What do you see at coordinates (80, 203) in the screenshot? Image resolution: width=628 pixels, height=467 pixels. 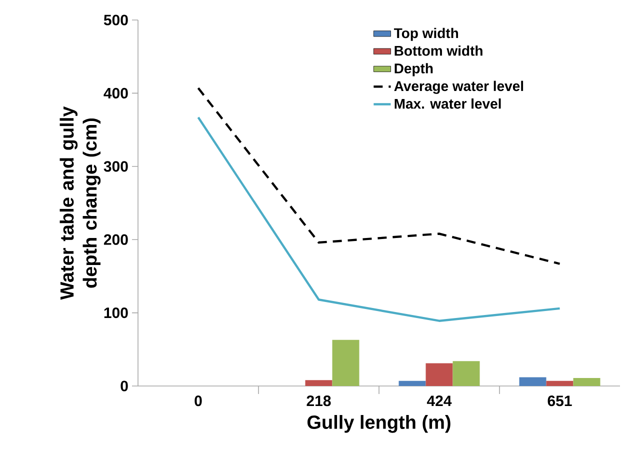 I see `y-axis-title: Water table and gully depth change (cm)` at bounding box center [80, 203].